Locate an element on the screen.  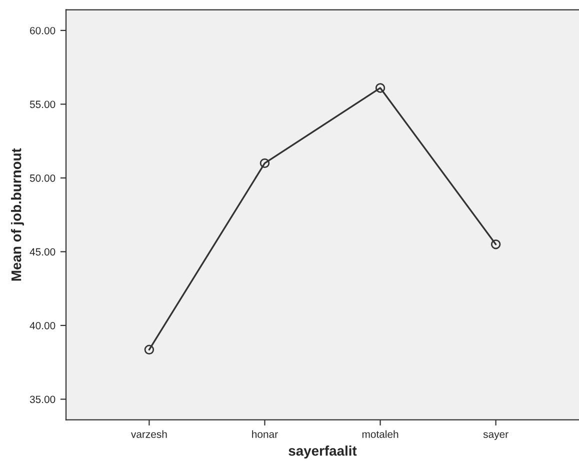
y-tick-label: 35.00 is located at coordinates (43, 400).